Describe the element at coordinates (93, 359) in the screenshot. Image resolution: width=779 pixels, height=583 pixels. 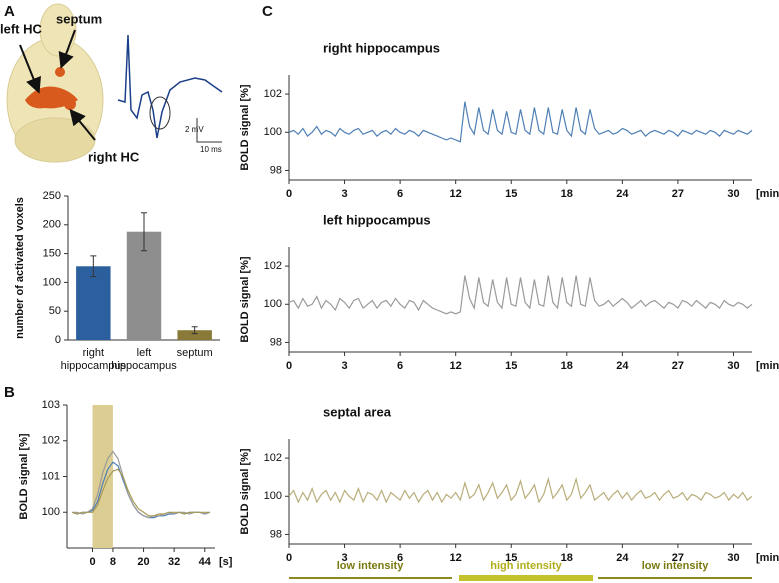
I see `x-tick-label: right hippocampus` at that location.